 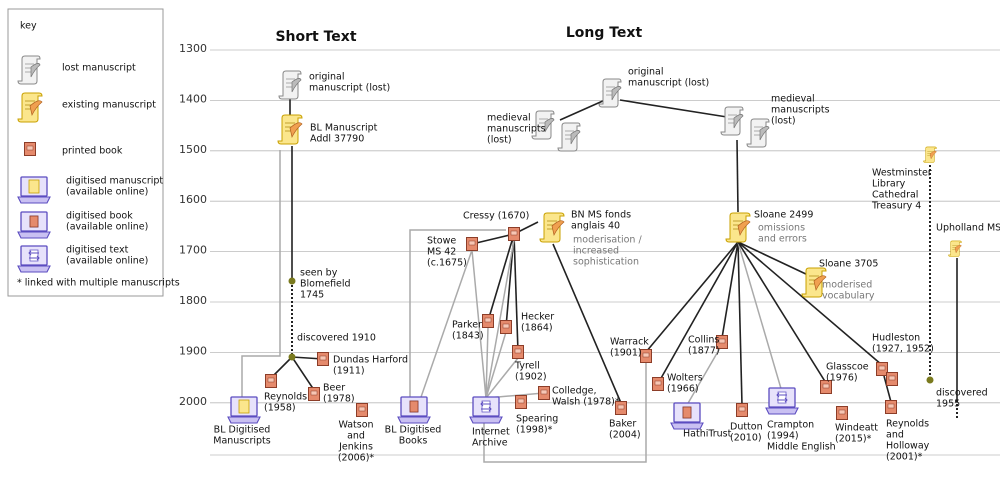 I want to click on node-label: Archive, so click(x=490, y=443).